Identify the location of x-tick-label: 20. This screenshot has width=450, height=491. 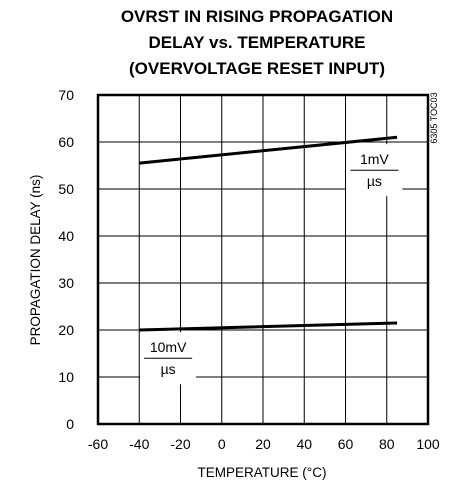
(263, 444).